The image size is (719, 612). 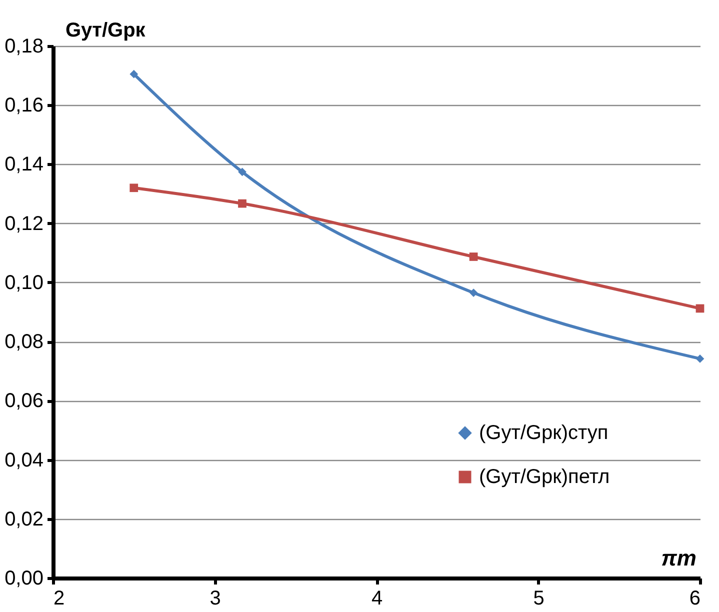 What do you see at coordinates (543, 433) in the screenshot?
I see `legend-label: (Gyт/Gpк)ступ` at bounding box center [543, 433].